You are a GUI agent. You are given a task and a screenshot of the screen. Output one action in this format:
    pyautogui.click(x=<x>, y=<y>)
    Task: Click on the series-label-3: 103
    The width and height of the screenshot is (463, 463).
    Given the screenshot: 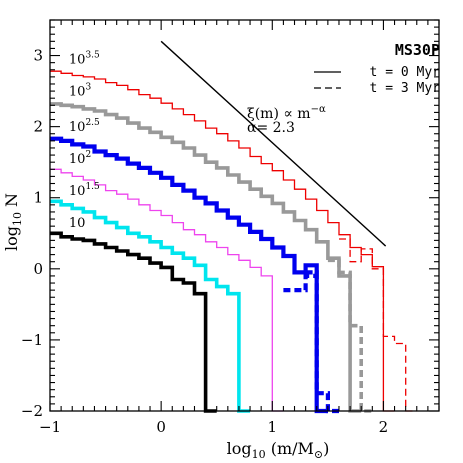 What is the action you would take?
    pyautogui.click(x=80, y=90)
    